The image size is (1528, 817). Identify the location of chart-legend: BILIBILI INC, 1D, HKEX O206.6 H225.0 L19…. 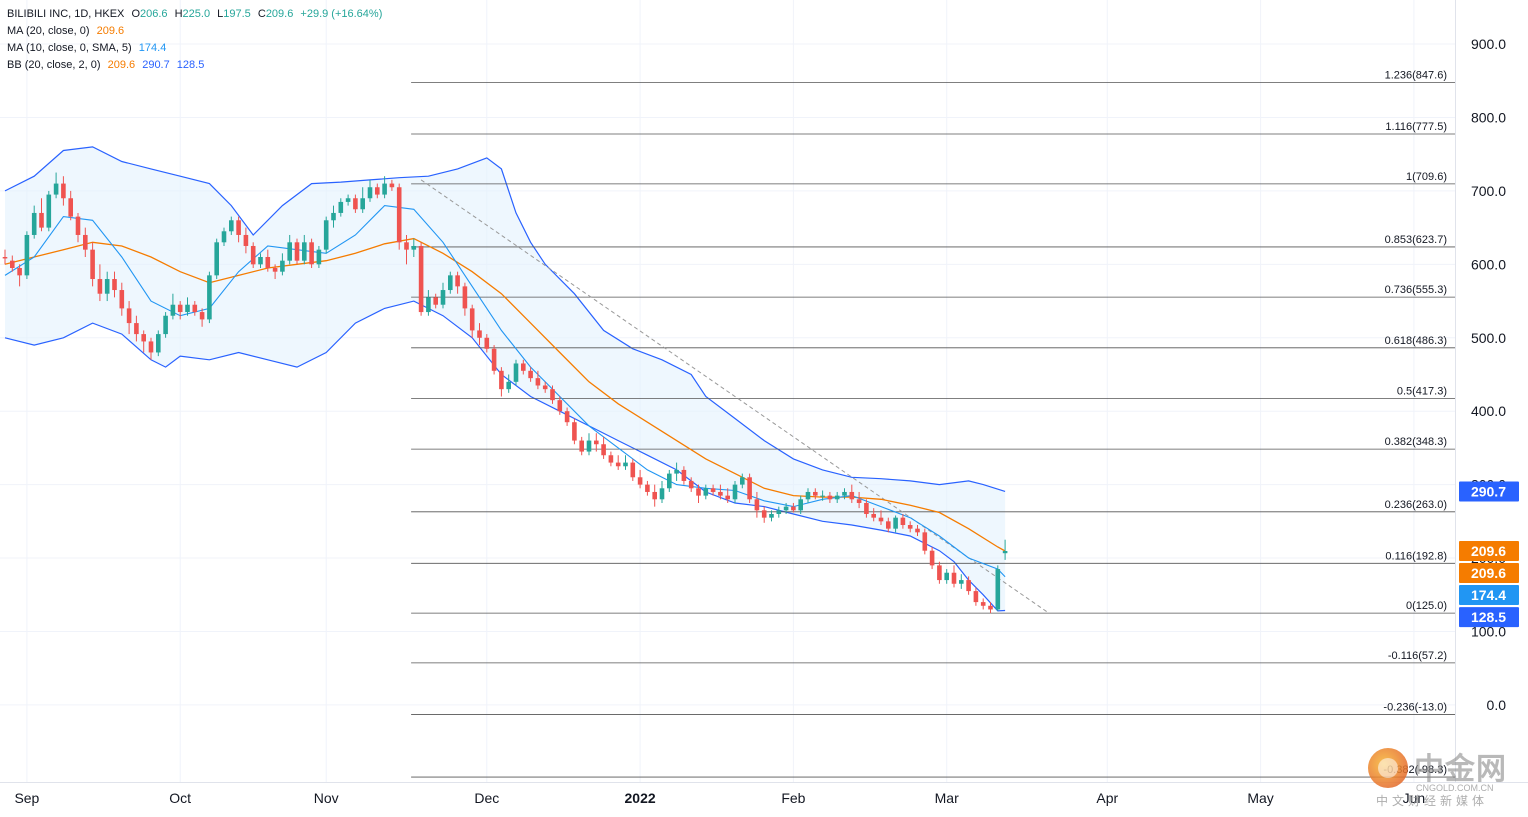
(194, 40).